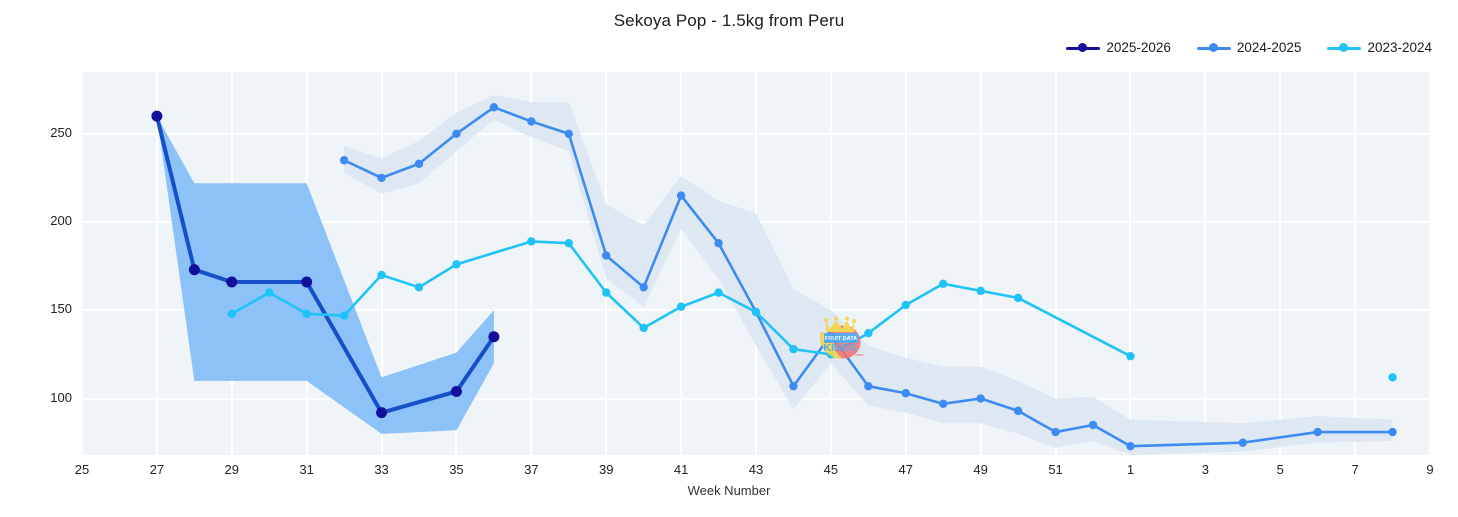 The height and width of the screenshot is (517, 1458). What do you see at coordinates (1430, 469) in the screenshot?
I see `x-axis-tick: 9` at bounding box center [1430, 469].